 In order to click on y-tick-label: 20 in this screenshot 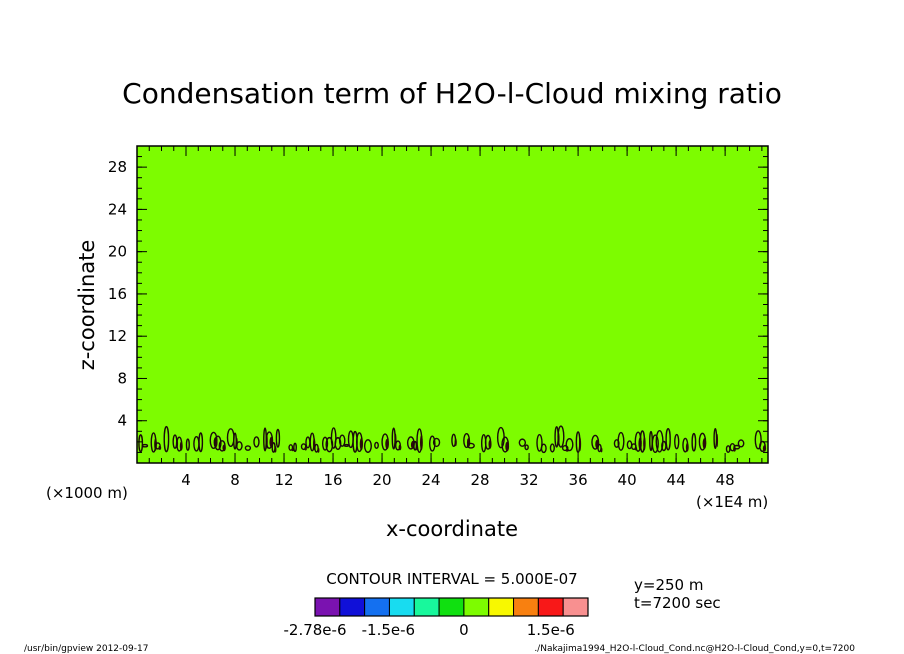, I will do `click(117, 252)`.